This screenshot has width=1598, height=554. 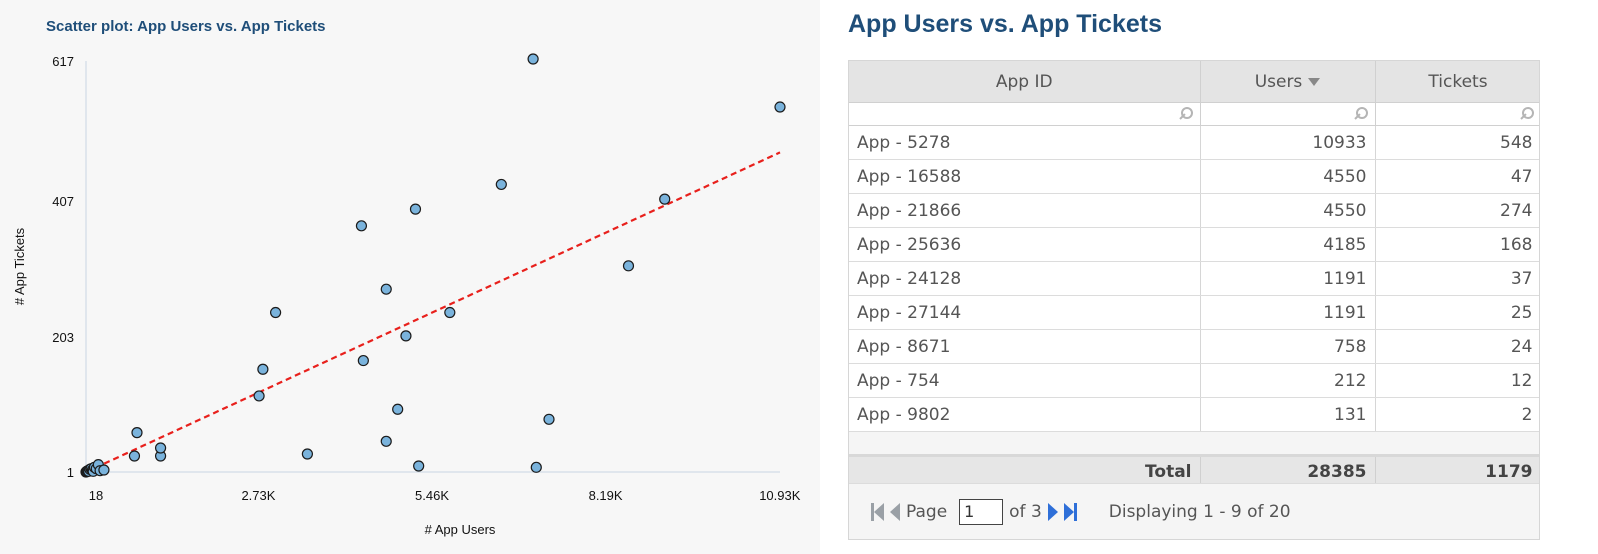 I want to click on y-tick-label: 617, so click(x=63, y=61).